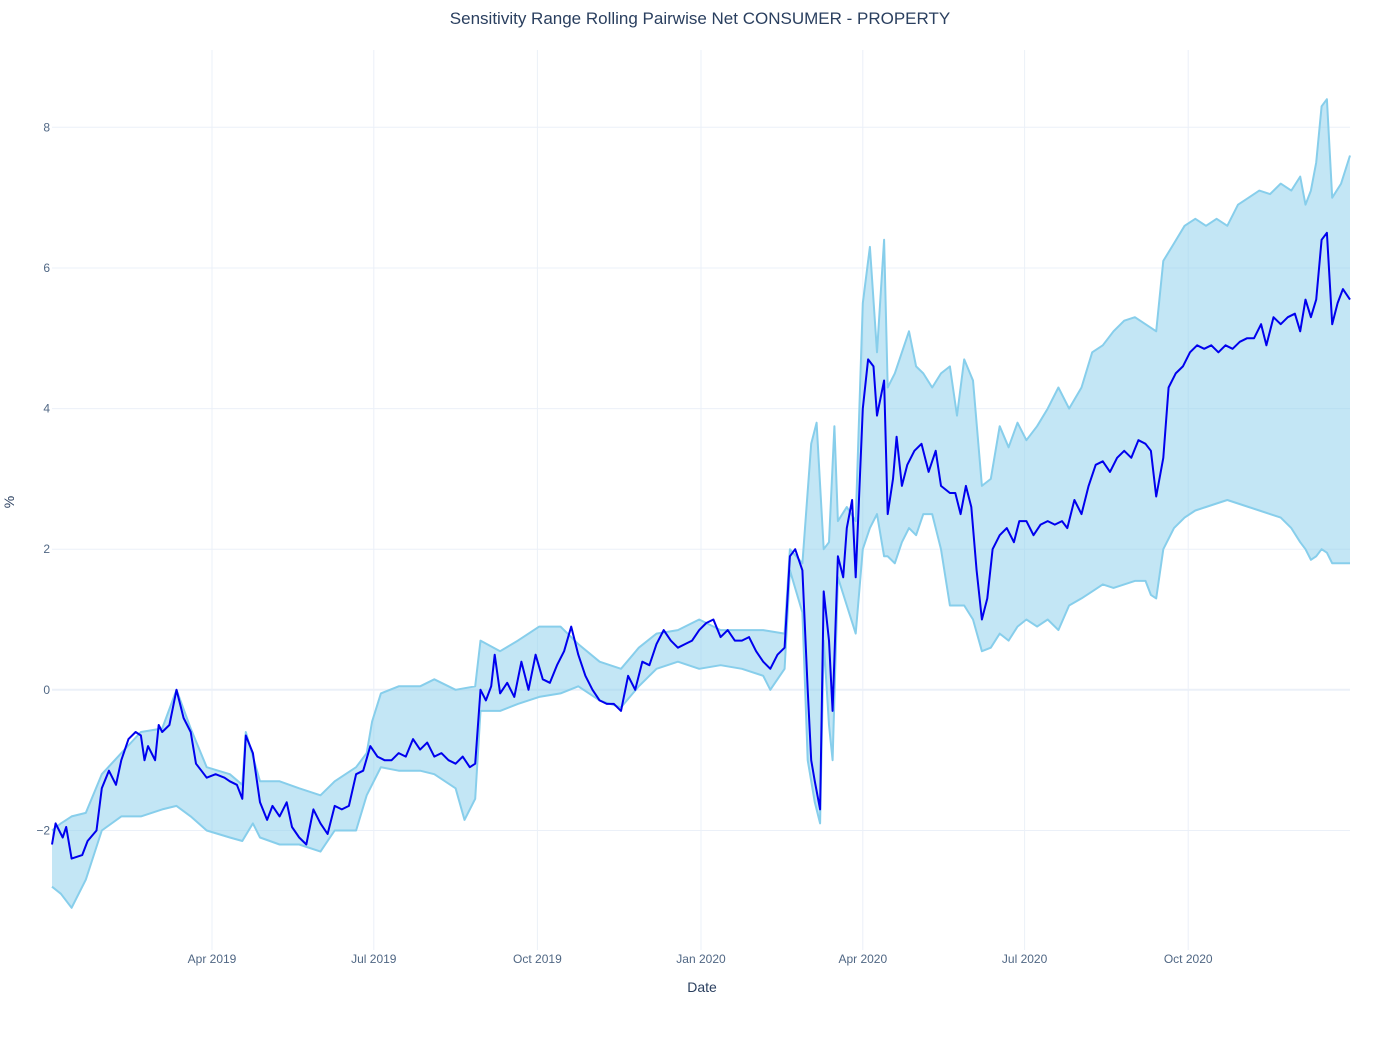  Describe the element at coordinates (46, 690) in the screenshot. I see `y-tick-label: 0` at that location.